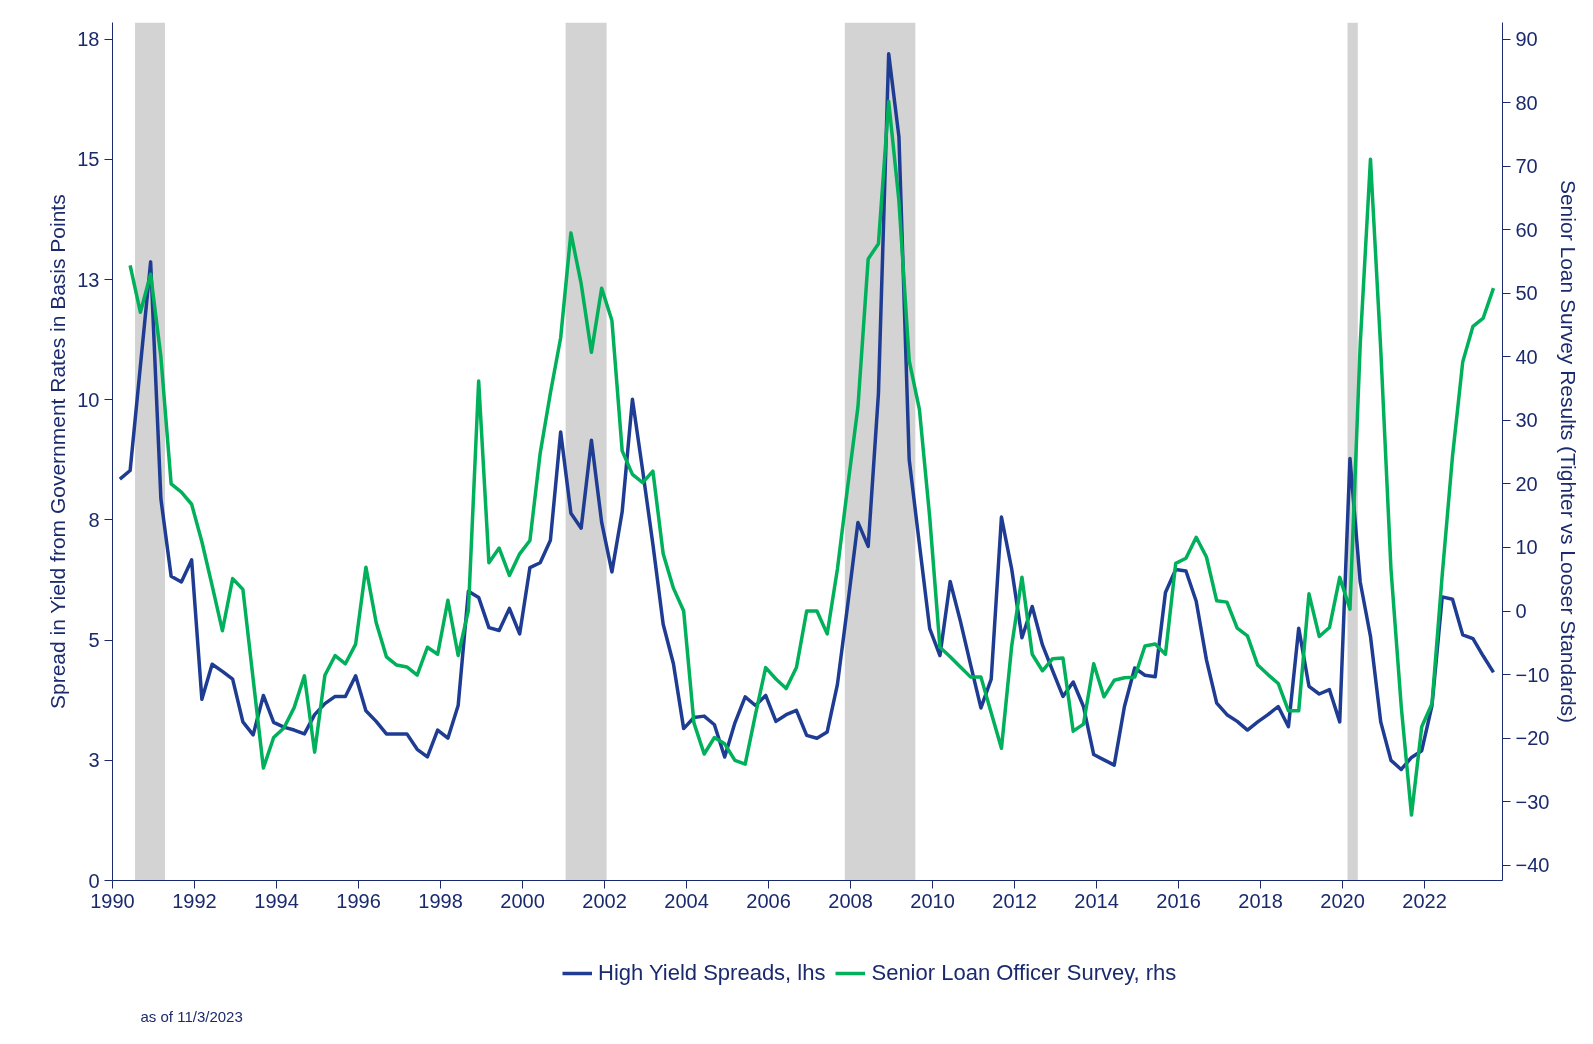 This screenshot has height=1044, width=1593. I want to click on x-tick-label: 1992, so click(194, 900).